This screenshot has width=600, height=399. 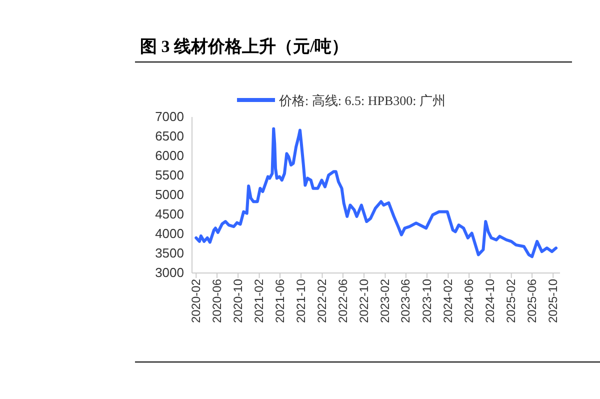 What do you see at coordinates (169, 156) in the screenshot?
I see `y-tick-label: 6000` at bounding box center [169, 156].